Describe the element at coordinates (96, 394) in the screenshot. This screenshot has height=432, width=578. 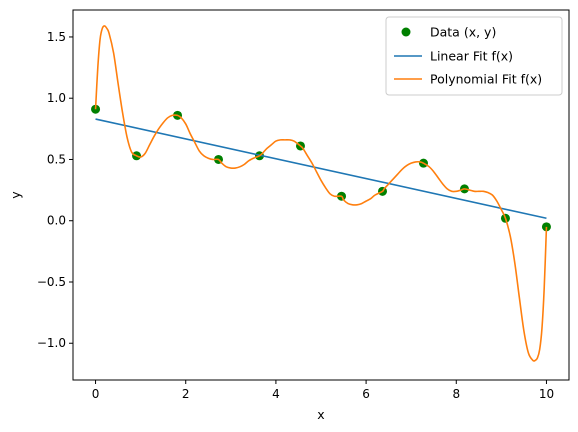
I see `x-tick-label: 0` at that location.